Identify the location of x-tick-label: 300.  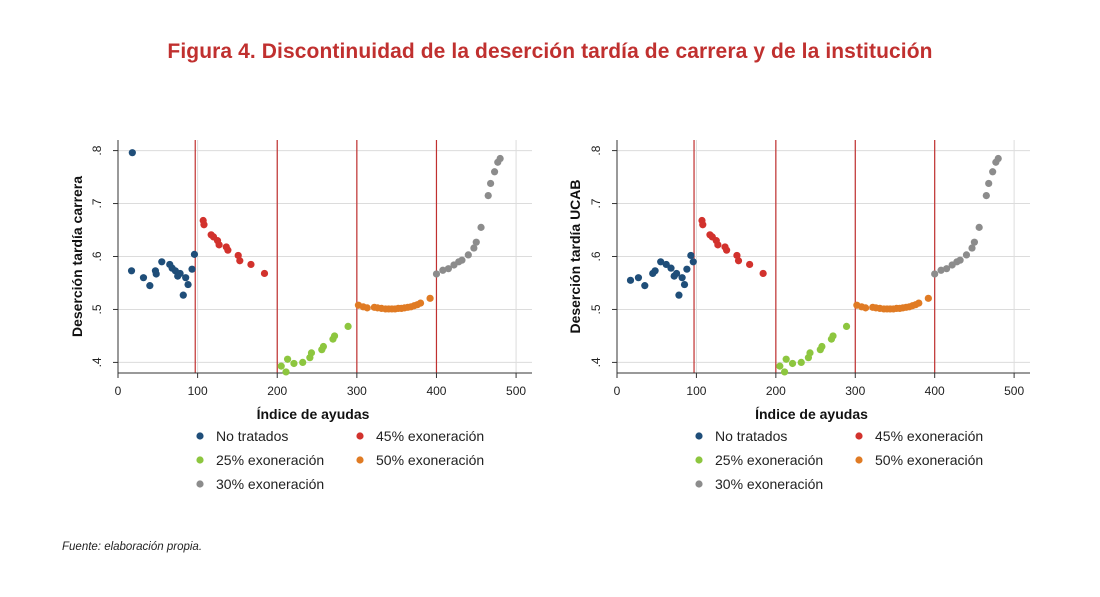
(357, 391).